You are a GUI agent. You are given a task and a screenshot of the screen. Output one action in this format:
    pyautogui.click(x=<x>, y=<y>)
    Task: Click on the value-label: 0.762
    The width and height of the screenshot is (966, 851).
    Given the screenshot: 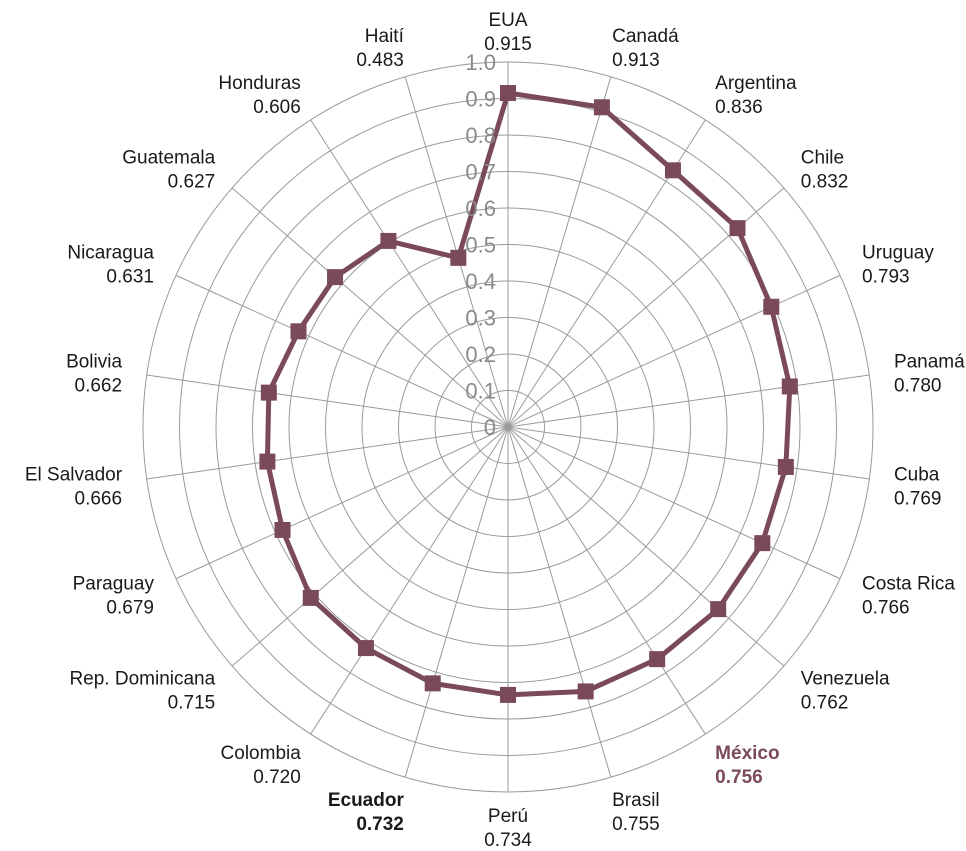 What is the action you would take?
    pyautogui.click(x=825, y=703)
    